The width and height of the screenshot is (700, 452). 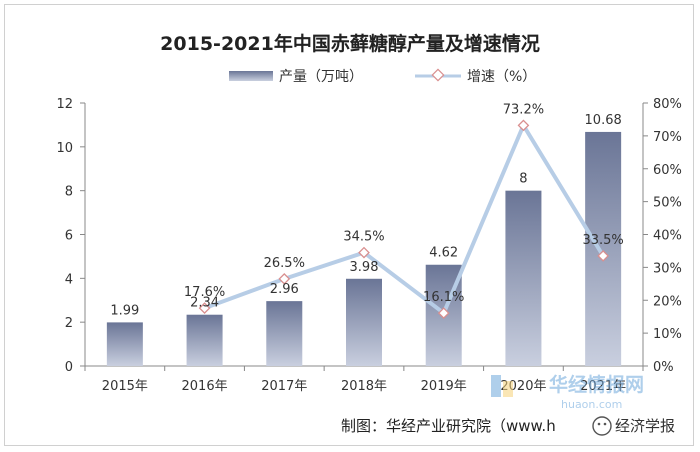 I want to click on watermark: 华经情报网 huaon.com, so click(x=567, y=392).